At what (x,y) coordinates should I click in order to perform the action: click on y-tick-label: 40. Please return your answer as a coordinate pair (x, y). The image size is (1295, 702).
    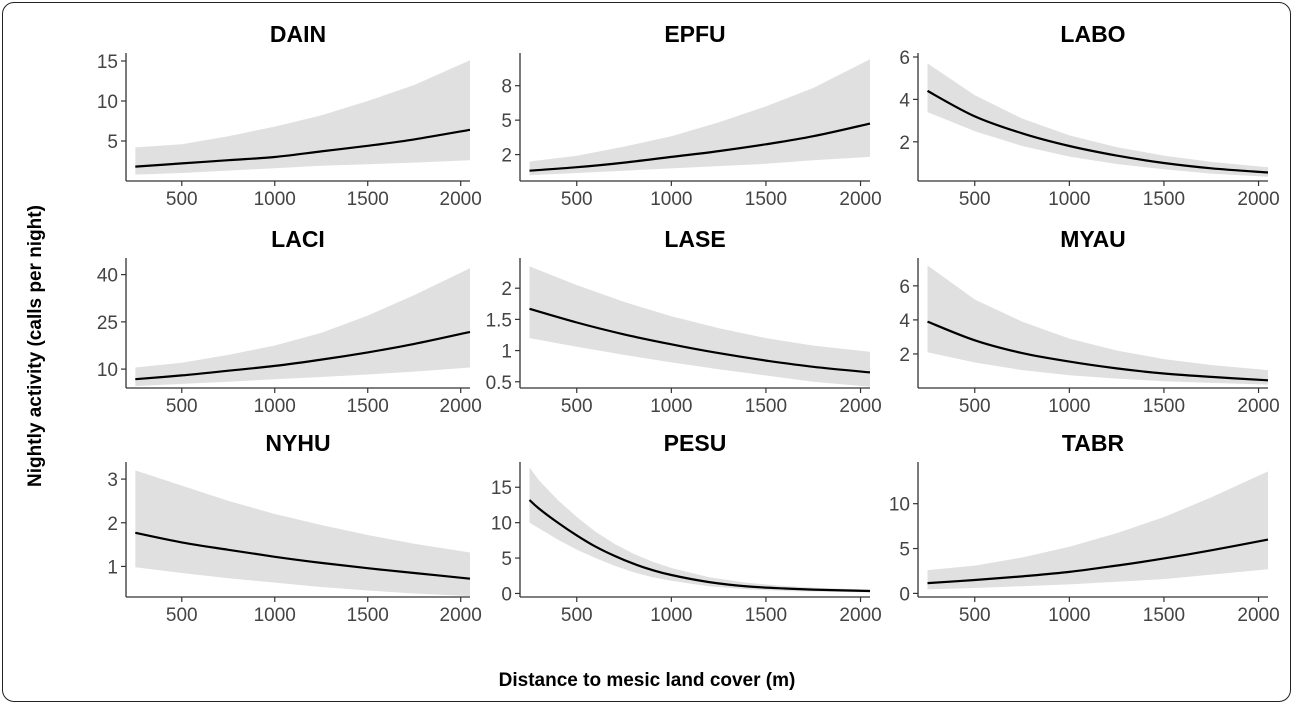
    Looking at the image, I should click on (107, 276).